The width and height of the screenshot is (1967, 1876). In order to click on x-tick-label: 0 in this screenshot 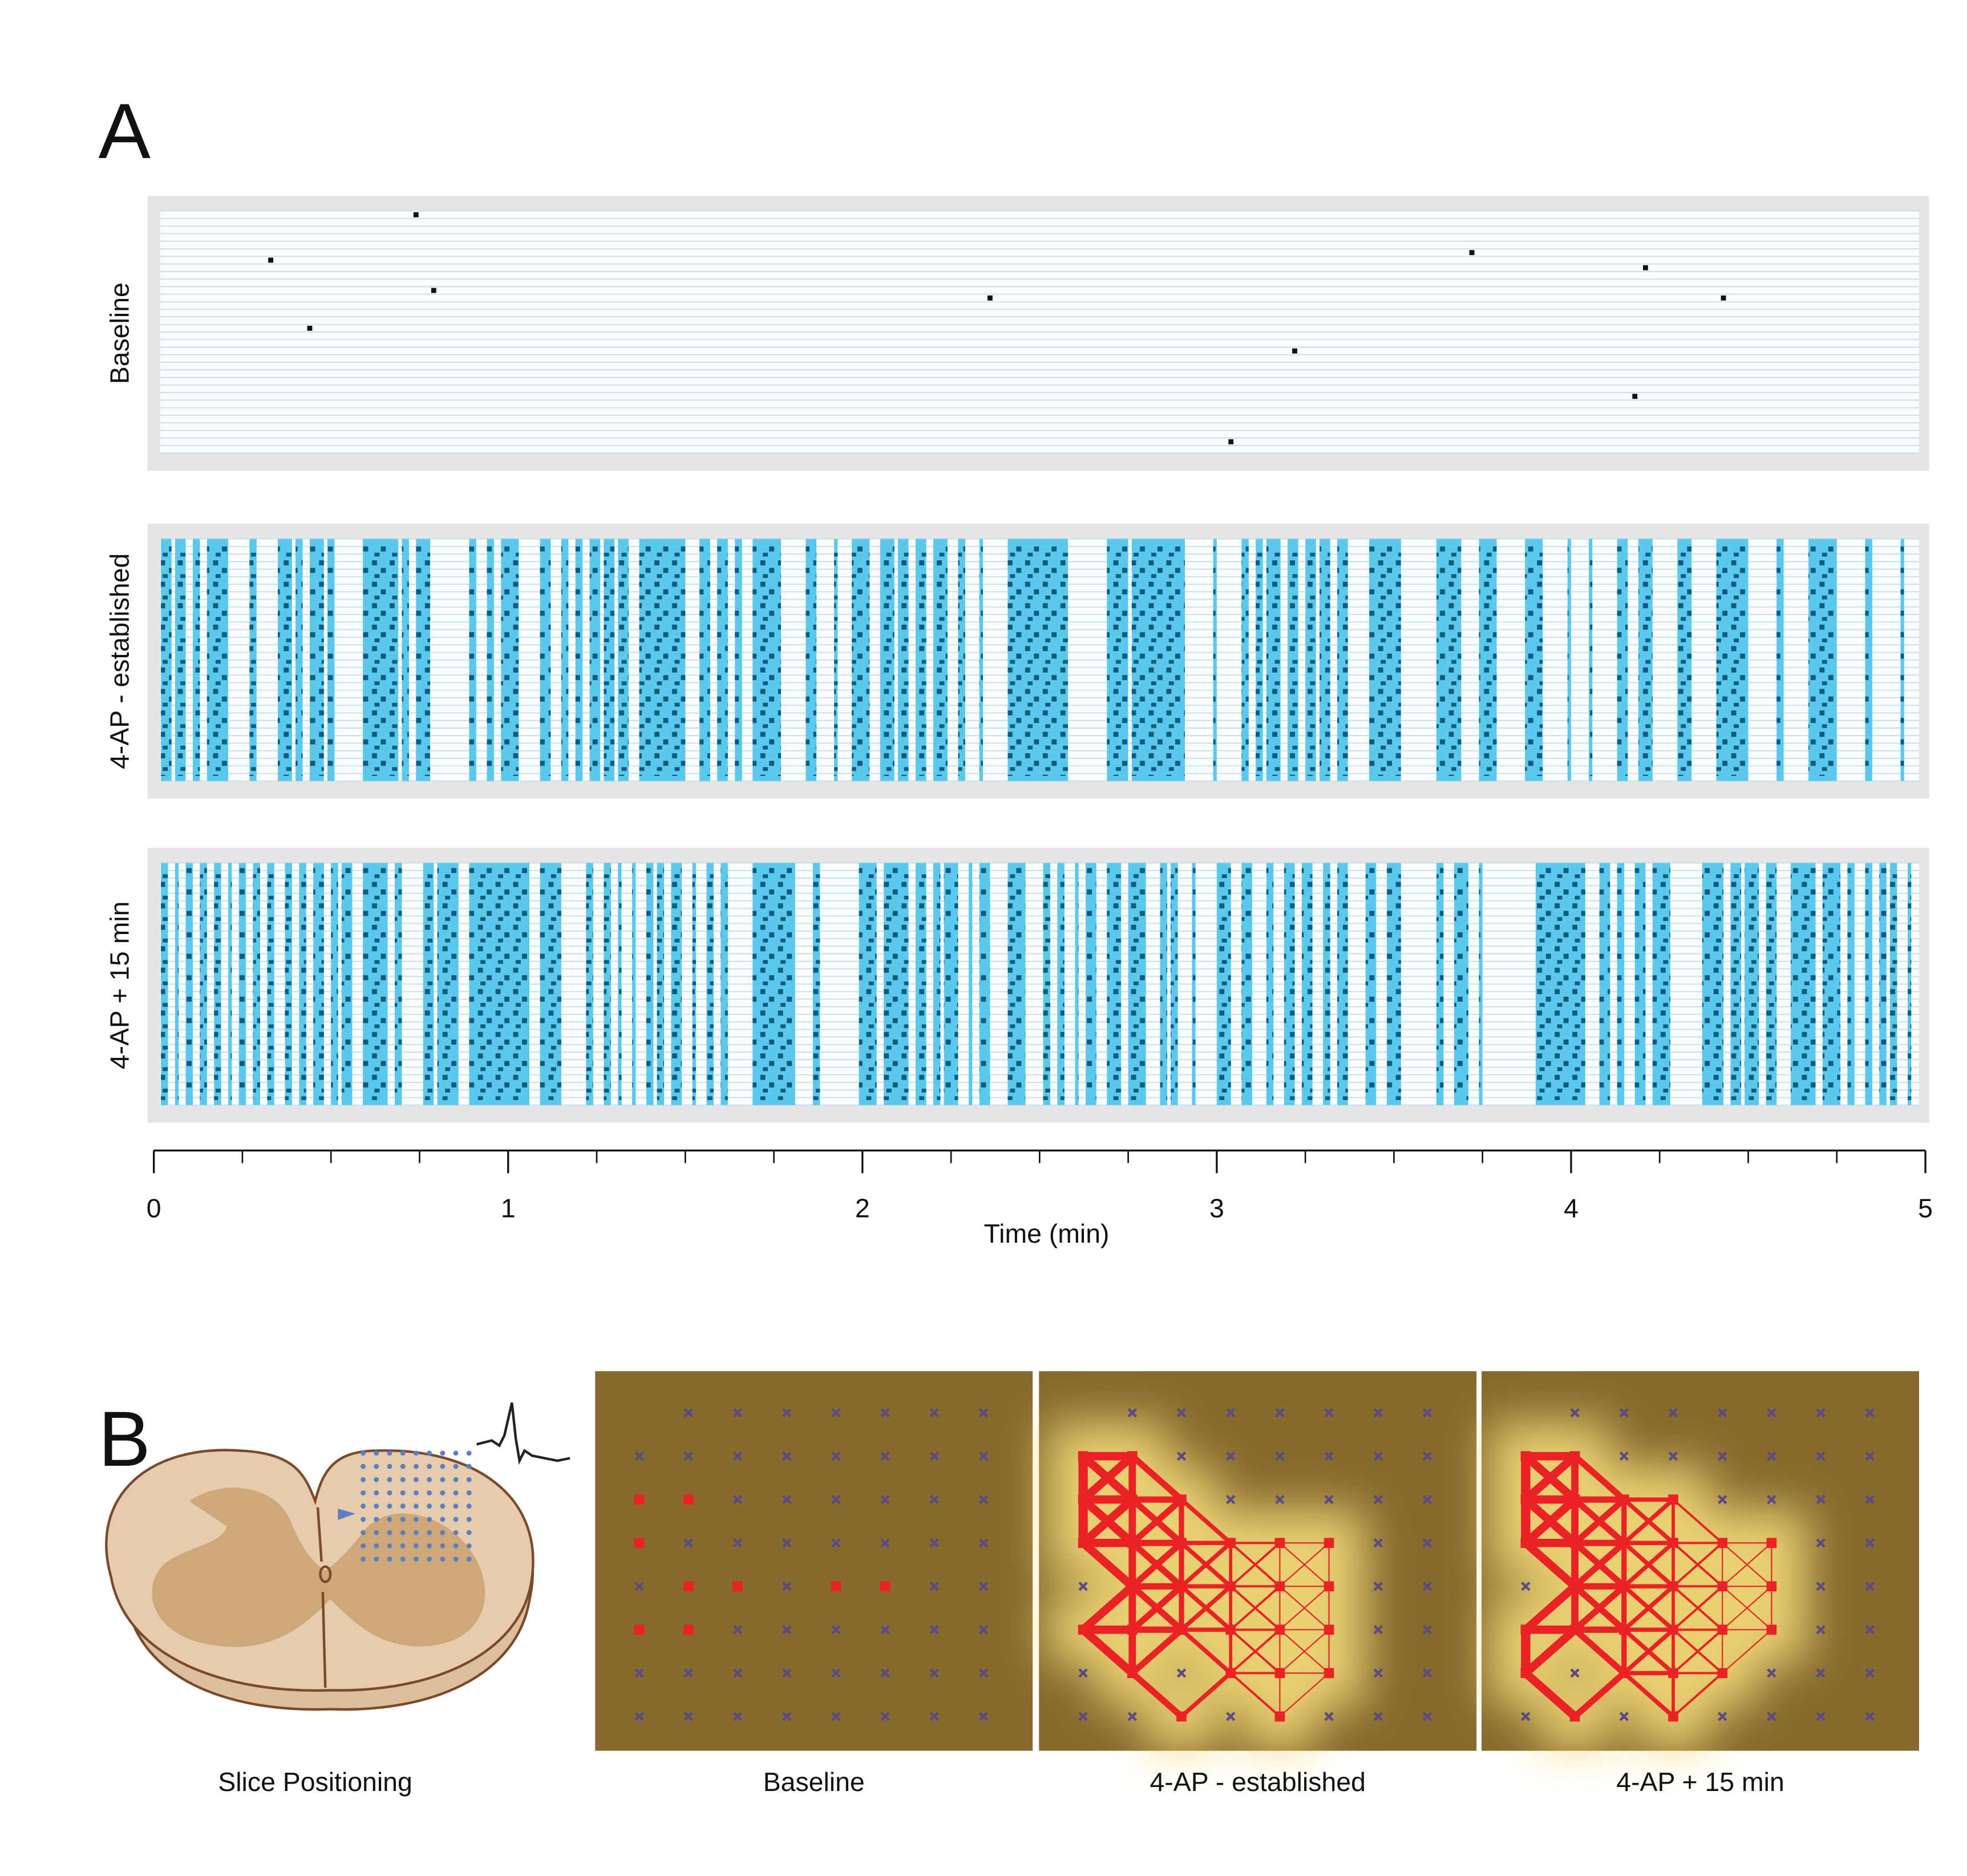, I will do `click(154, 1208)`.